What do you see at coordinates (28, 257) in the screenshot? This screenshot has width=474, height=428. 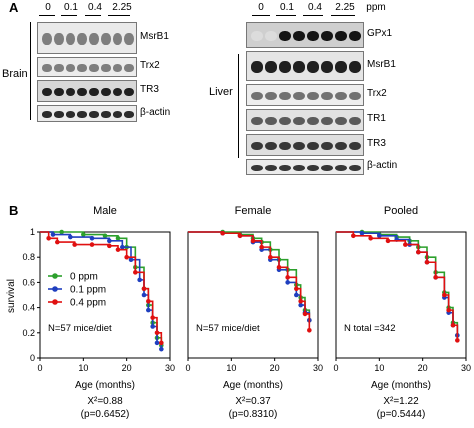 I see `male-ytick-label: 0.8` at bounding box center [28, 257].